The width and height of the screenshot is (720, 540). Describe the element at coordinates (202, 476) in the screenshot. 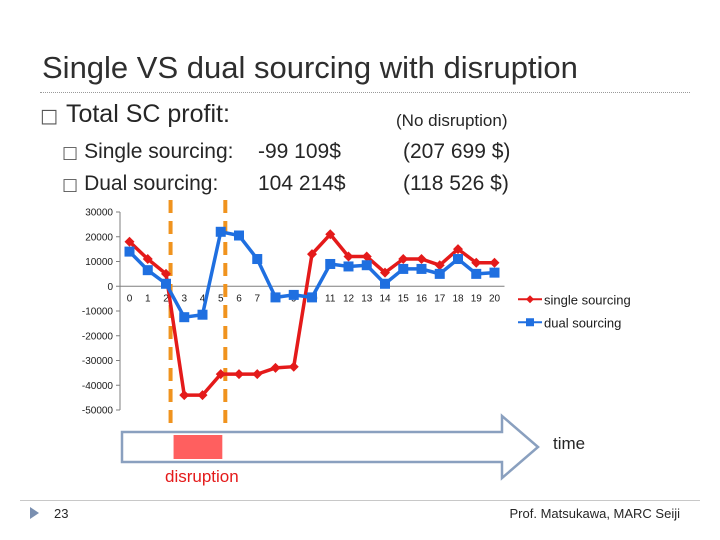

I see `disruption-label: disruption` at that location.